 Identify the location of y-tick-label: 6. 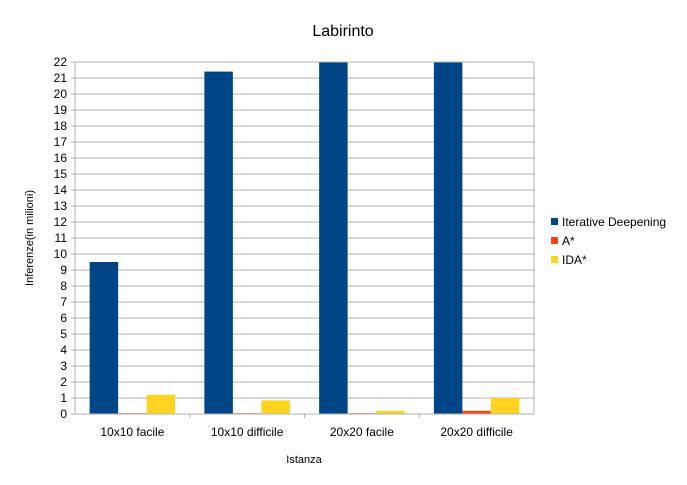
(63, 318).